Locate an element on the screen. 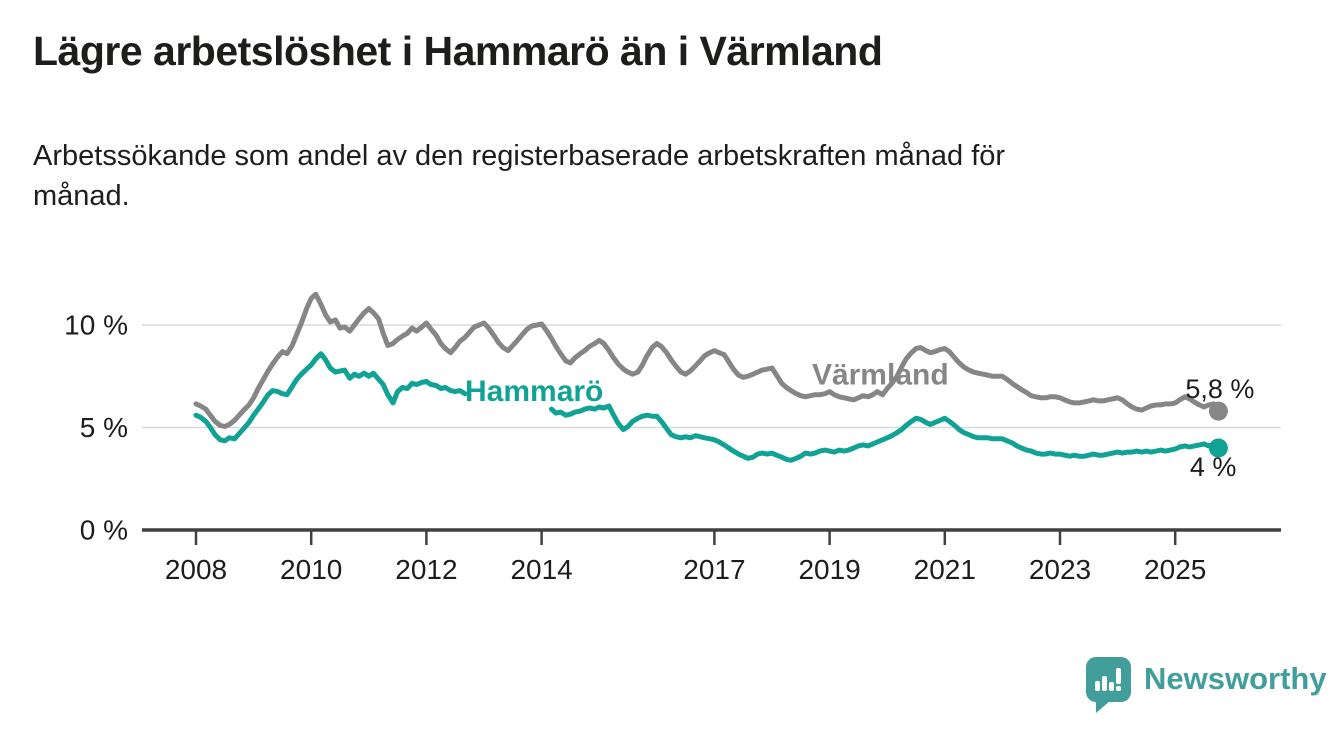  x-tick-label: 2019 is located at coordinates (829, 569).